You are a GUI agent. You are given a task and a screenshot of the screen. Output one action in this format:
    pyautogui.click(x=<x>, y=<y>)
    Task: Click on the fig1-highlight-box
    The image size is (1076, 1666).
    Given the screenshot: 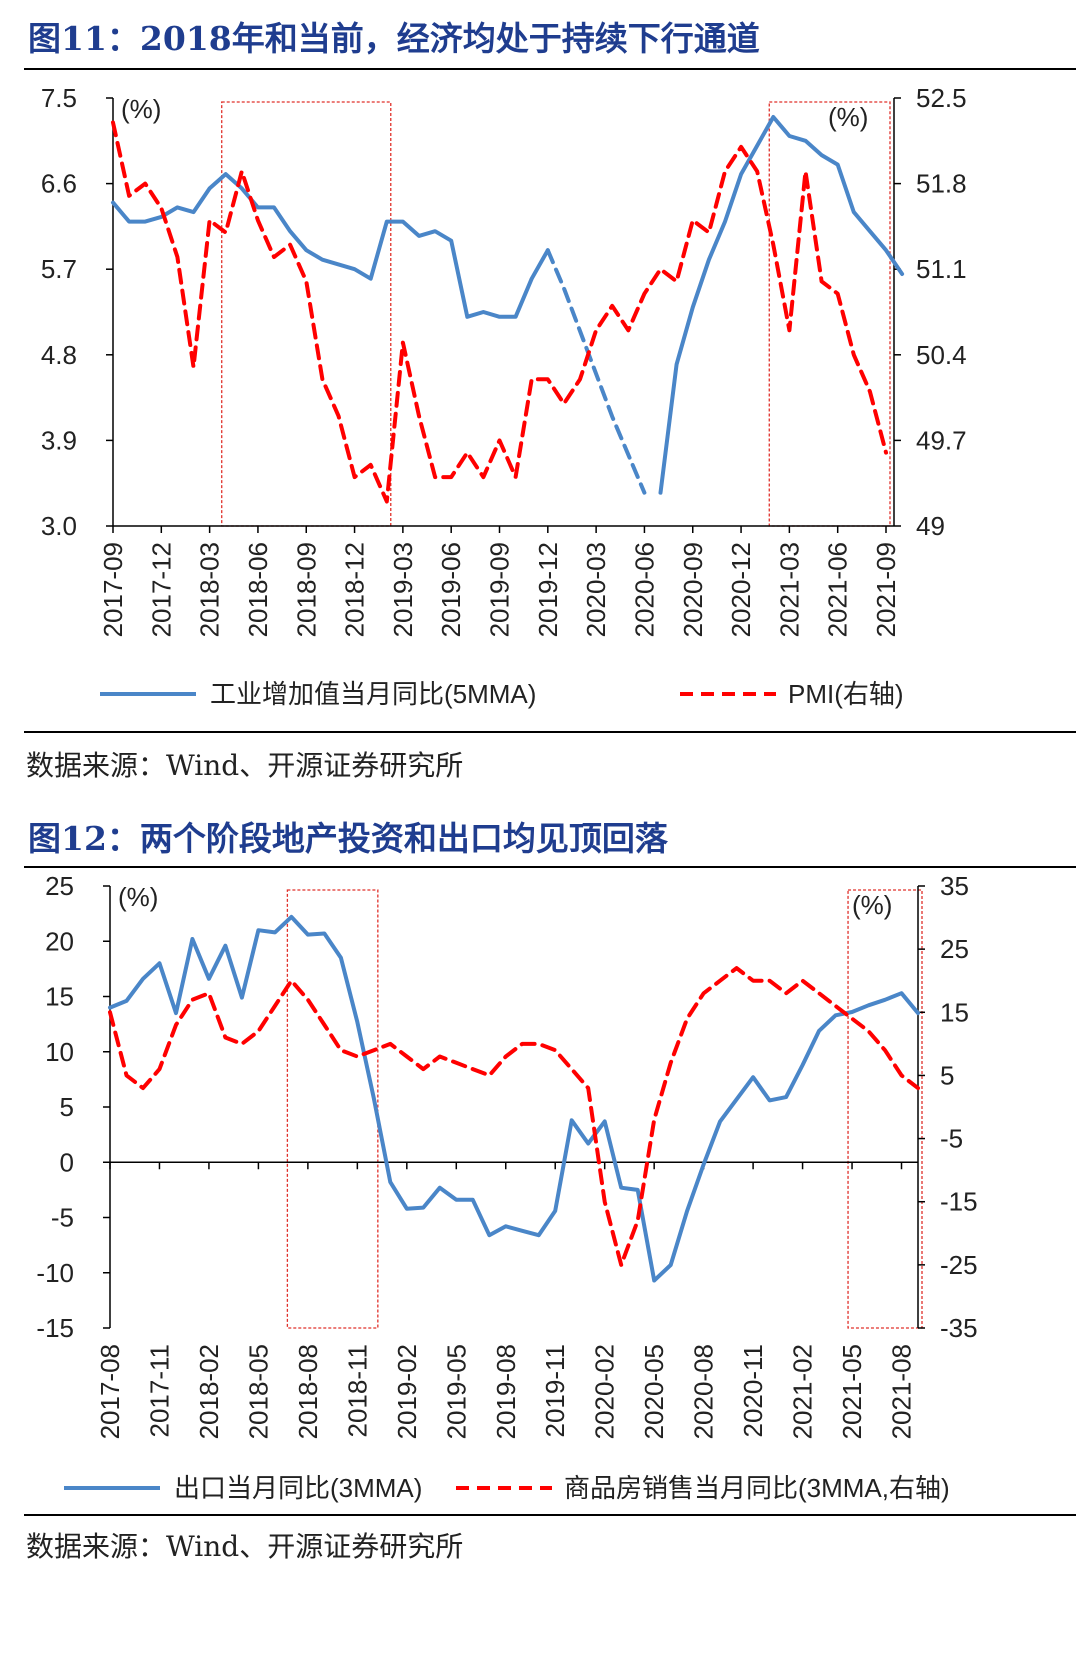 What is the action you would take?
    pyautogui.click(x=306, y=314)
    